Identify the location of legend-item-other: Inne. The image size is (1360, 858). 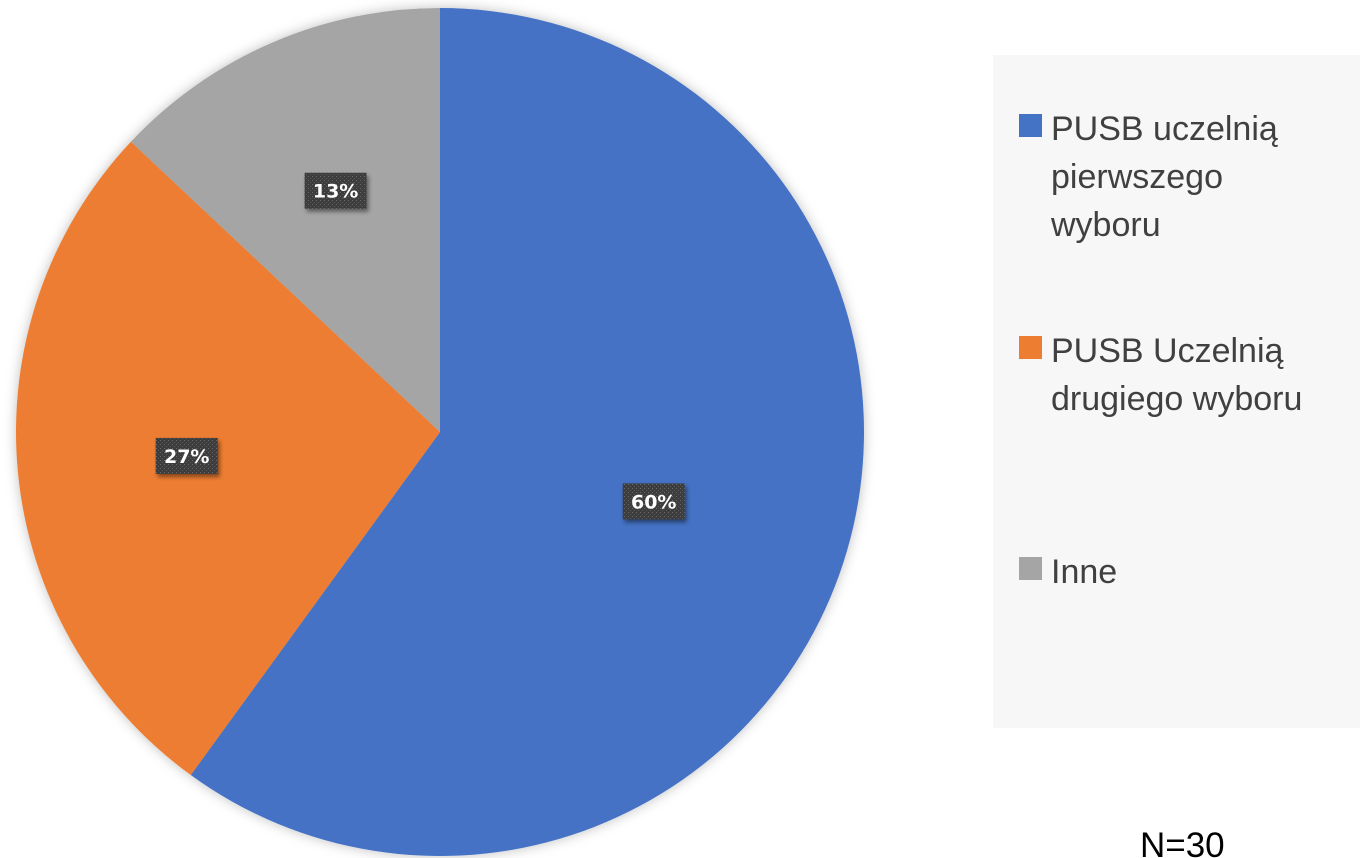
(1068, 572).